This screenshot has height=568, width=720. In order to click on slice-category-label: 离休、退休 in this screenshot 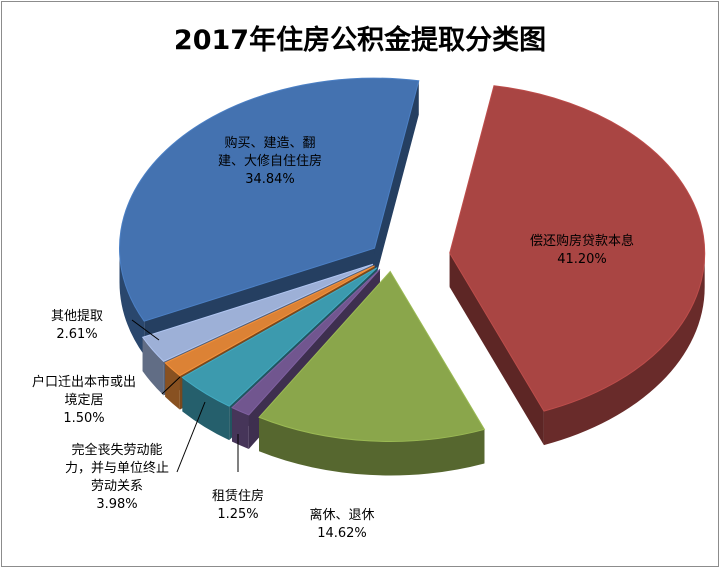, I will do `click(341, 515)`.